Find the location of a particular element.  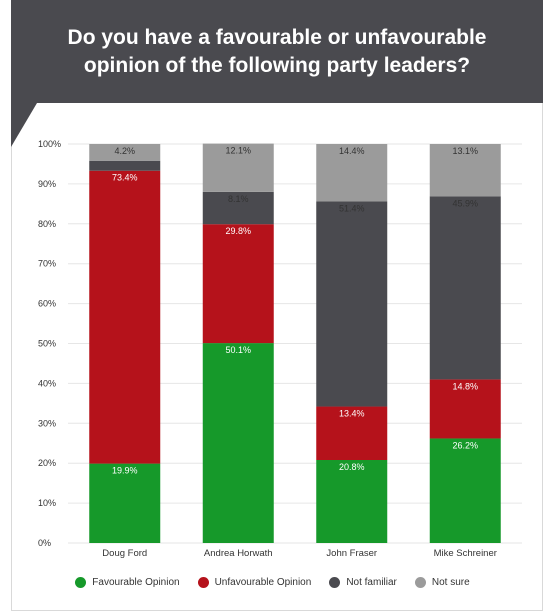

legend-item-unfavourable: Unfavourable Opinion is located at coordinates (254, 582).